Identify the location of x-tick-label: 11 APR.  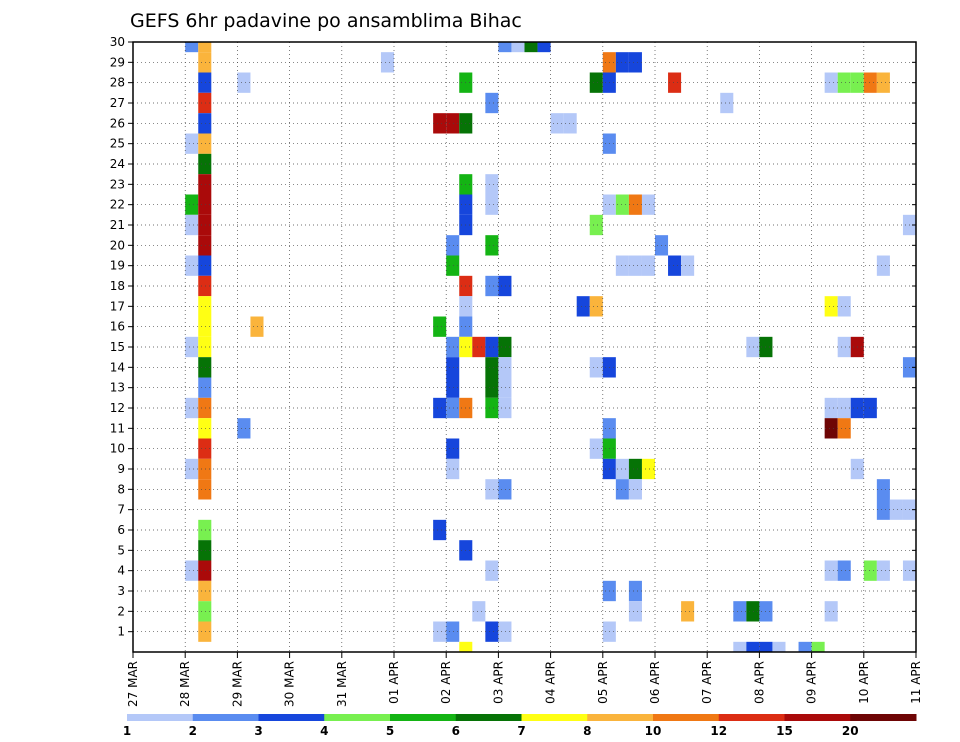
(916, 682).